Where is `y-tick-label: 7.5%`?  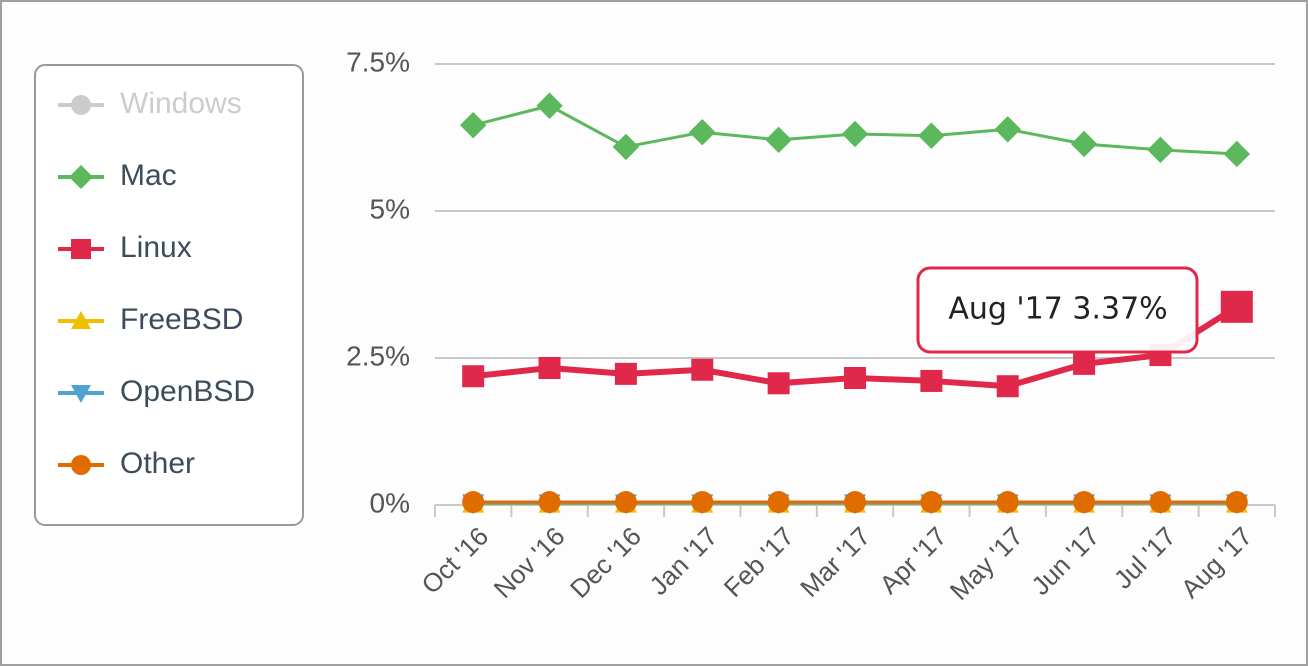 y-tick-label: 7.5% is located at coordinates (378, 61).